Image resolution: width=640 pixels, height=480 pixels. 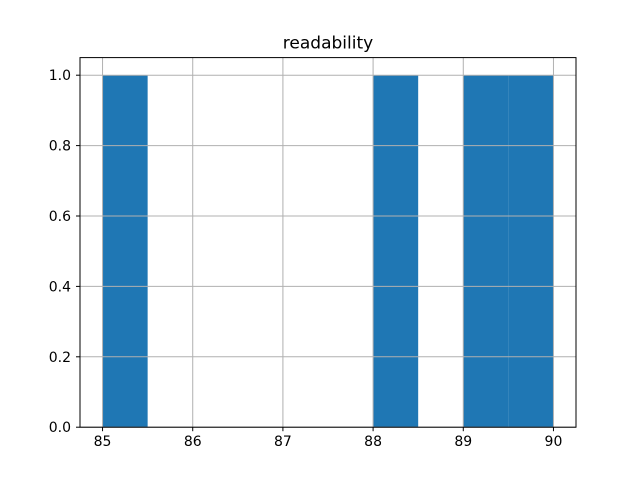 What do you see at coordinates (103, 442) in the screenshot?
I see `x-tick-label: 85` at bounding box center [103, 442].